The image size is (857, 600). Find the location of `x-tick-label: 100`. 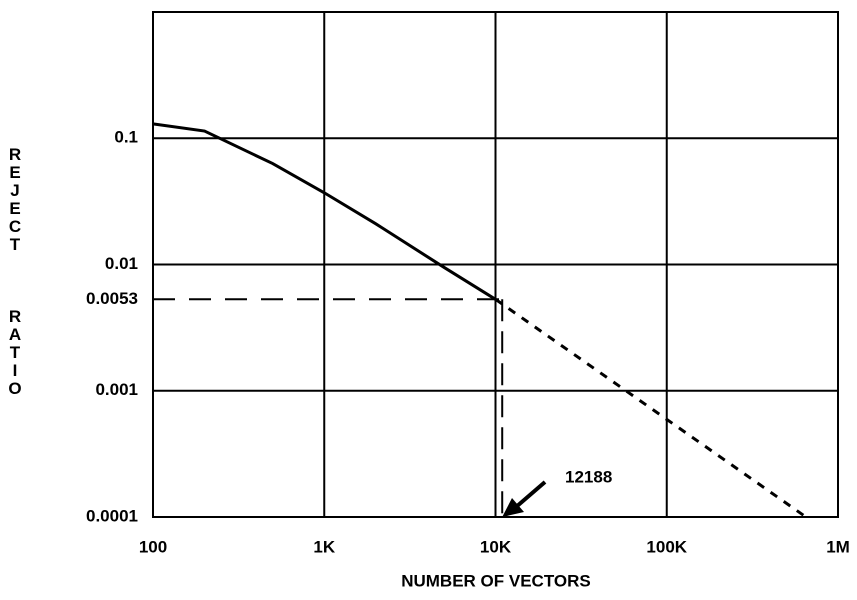

x-tick-label: 100 is located at coordinates (153, 546).